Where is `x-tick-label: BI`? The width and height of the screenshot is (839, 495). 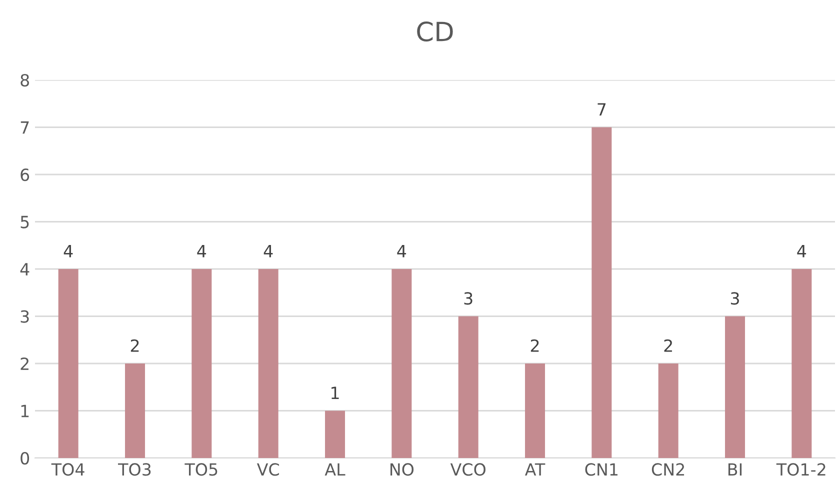 x-tick-label: BI is located at coordinates (735, 469).